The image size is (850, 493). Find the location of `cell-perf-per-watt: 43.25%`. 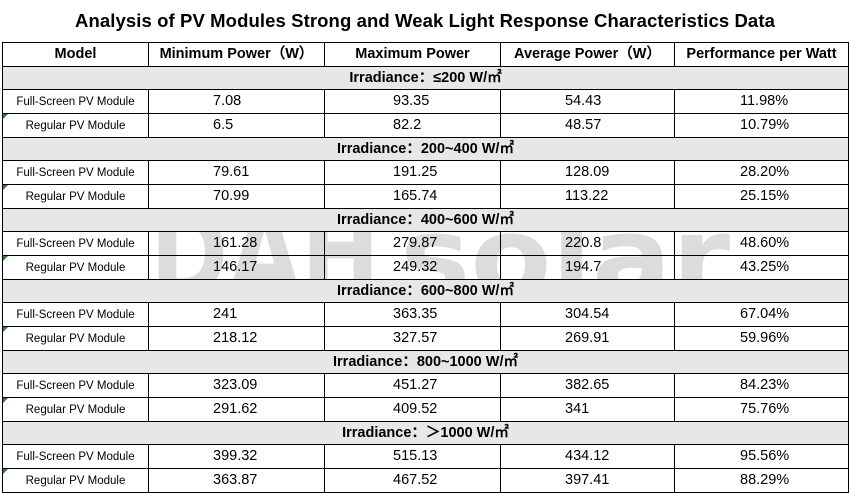

cell-perf-per-watt: 43.25% is located at coordinates (761, 267).